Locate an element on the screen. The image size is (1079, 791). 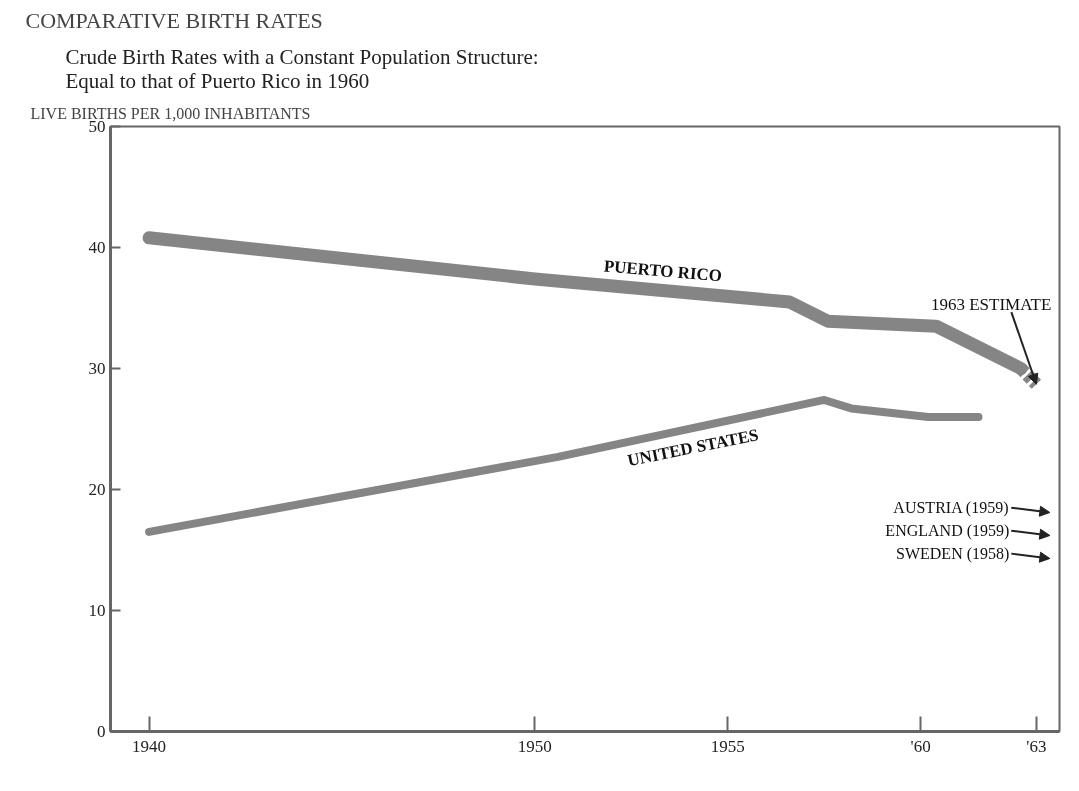
y-axis-title: LIVE BIRTHS PER 1,000 INHABITANTS is located at coordinates (170, 113).